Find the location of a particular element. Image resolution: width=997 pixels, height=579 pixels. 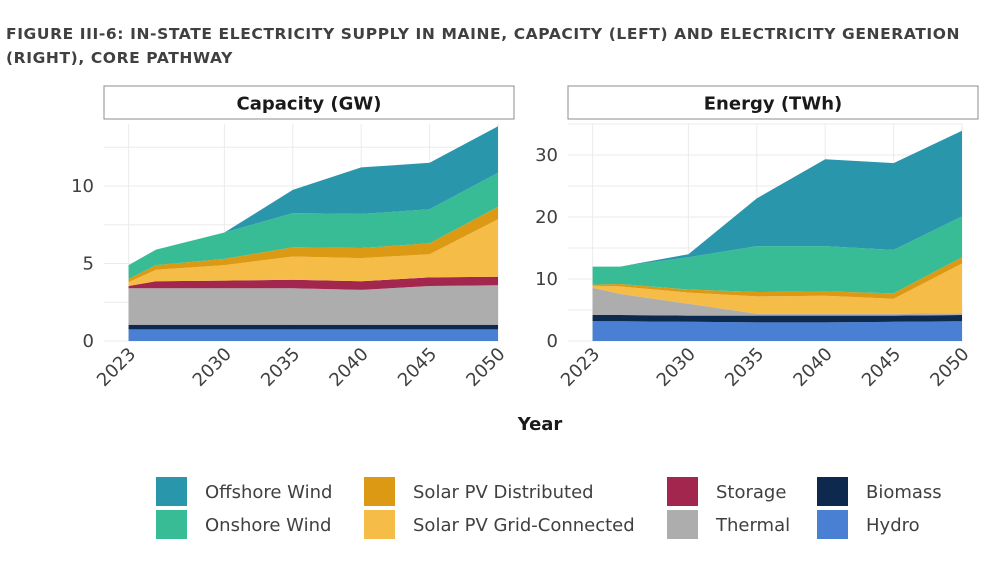

legend-label-biomass: Biomass is located at coordinates (904, 492).